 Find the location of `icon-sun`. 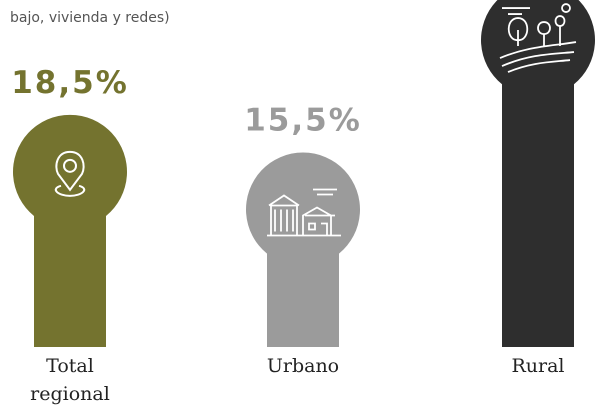

icon-sun is located at coordinates (566, 8).